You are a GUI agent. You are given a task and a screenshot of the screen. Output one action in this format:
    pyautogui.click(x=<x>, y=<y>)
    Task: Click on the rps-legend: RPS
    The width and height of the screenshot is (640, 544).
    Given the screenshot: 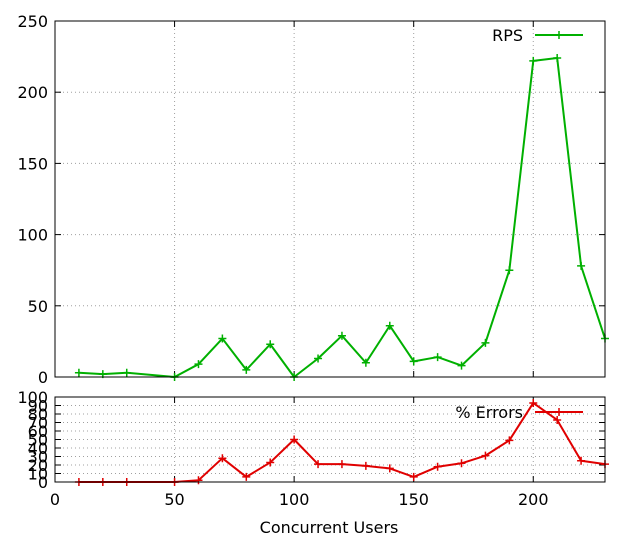 What is the action you would take?
    pyautogui.click(x=537, y=35)
    